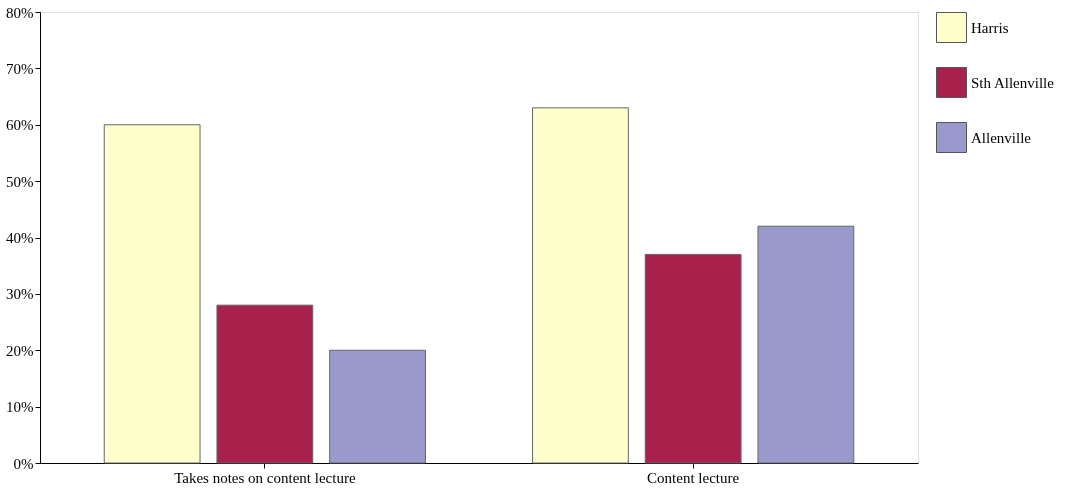 The image size is (1084, 503). What do you see at coordinates (20, 238) in the screenshot?
I see `y-tick-label: 40%` at bounding box center [20, 238].